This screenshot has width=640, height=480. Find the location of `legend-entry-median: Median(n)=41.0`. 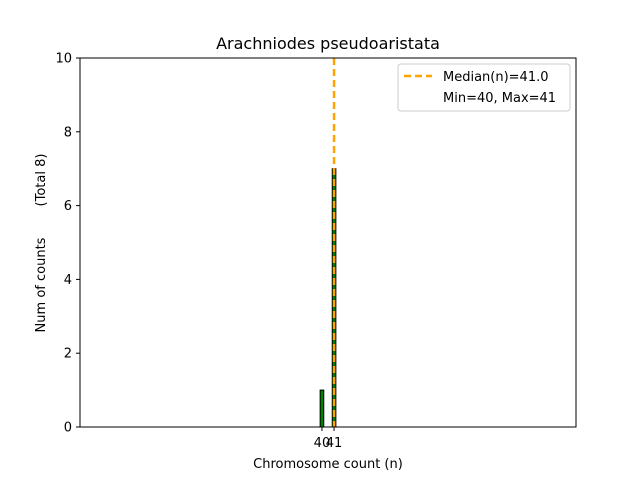

legend-entry-median: Median(n)=41.0 is located at coordinates (496, 77).